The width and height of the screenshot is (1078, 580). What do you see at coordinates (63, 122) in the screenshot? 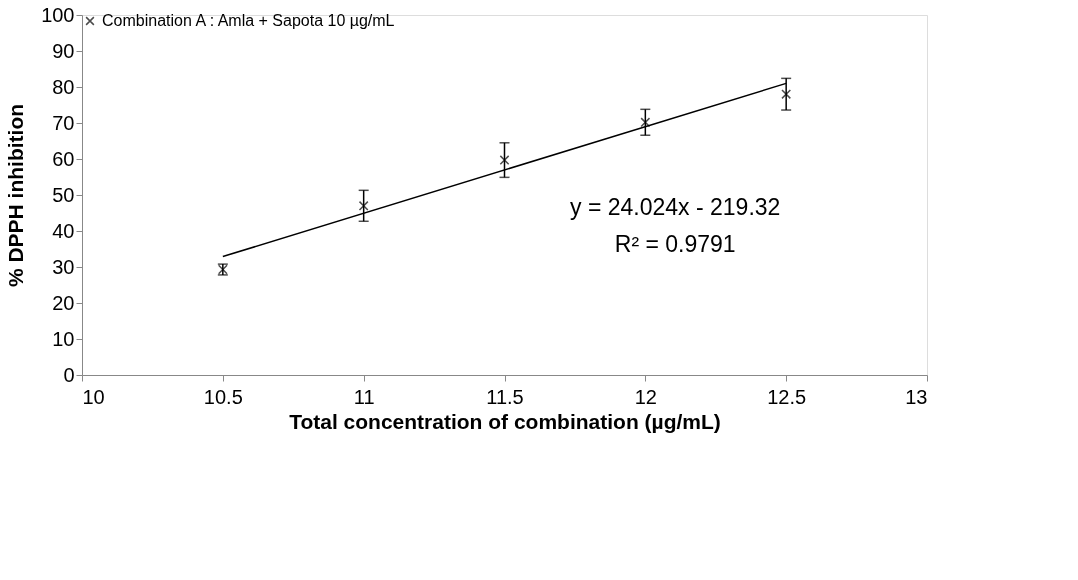
I see `y-tick-label: 70` at bounding box center [63, 122].